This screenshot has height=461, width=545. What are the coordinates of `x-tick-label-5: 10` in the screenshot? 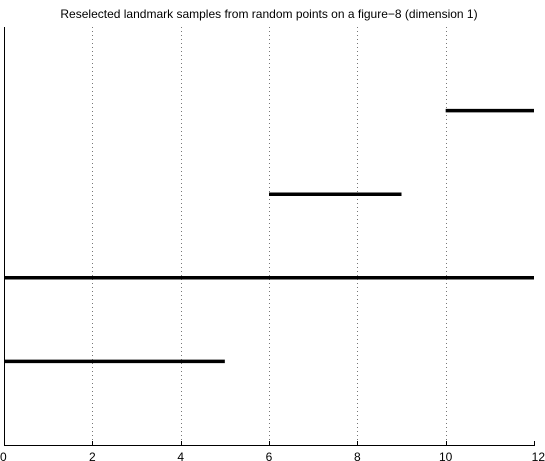 It's located at (446, 455).